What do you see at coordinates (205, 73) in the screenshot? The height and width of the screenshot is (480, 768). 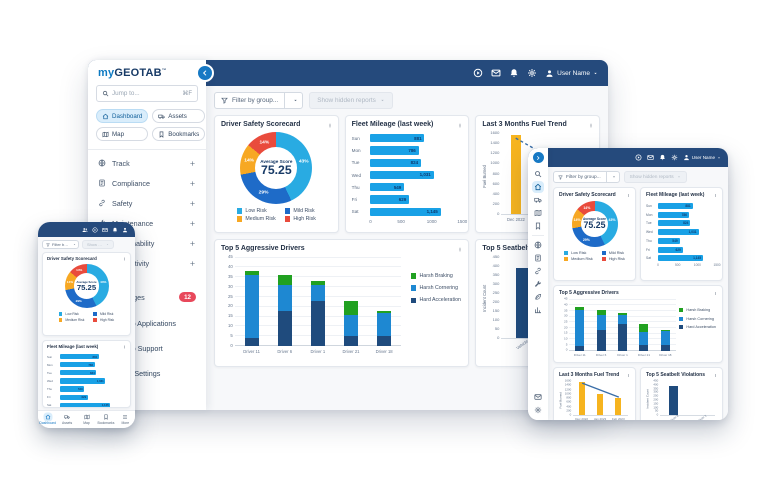 I see `sidebar-collapse-button` at bounding box center [205, 73].